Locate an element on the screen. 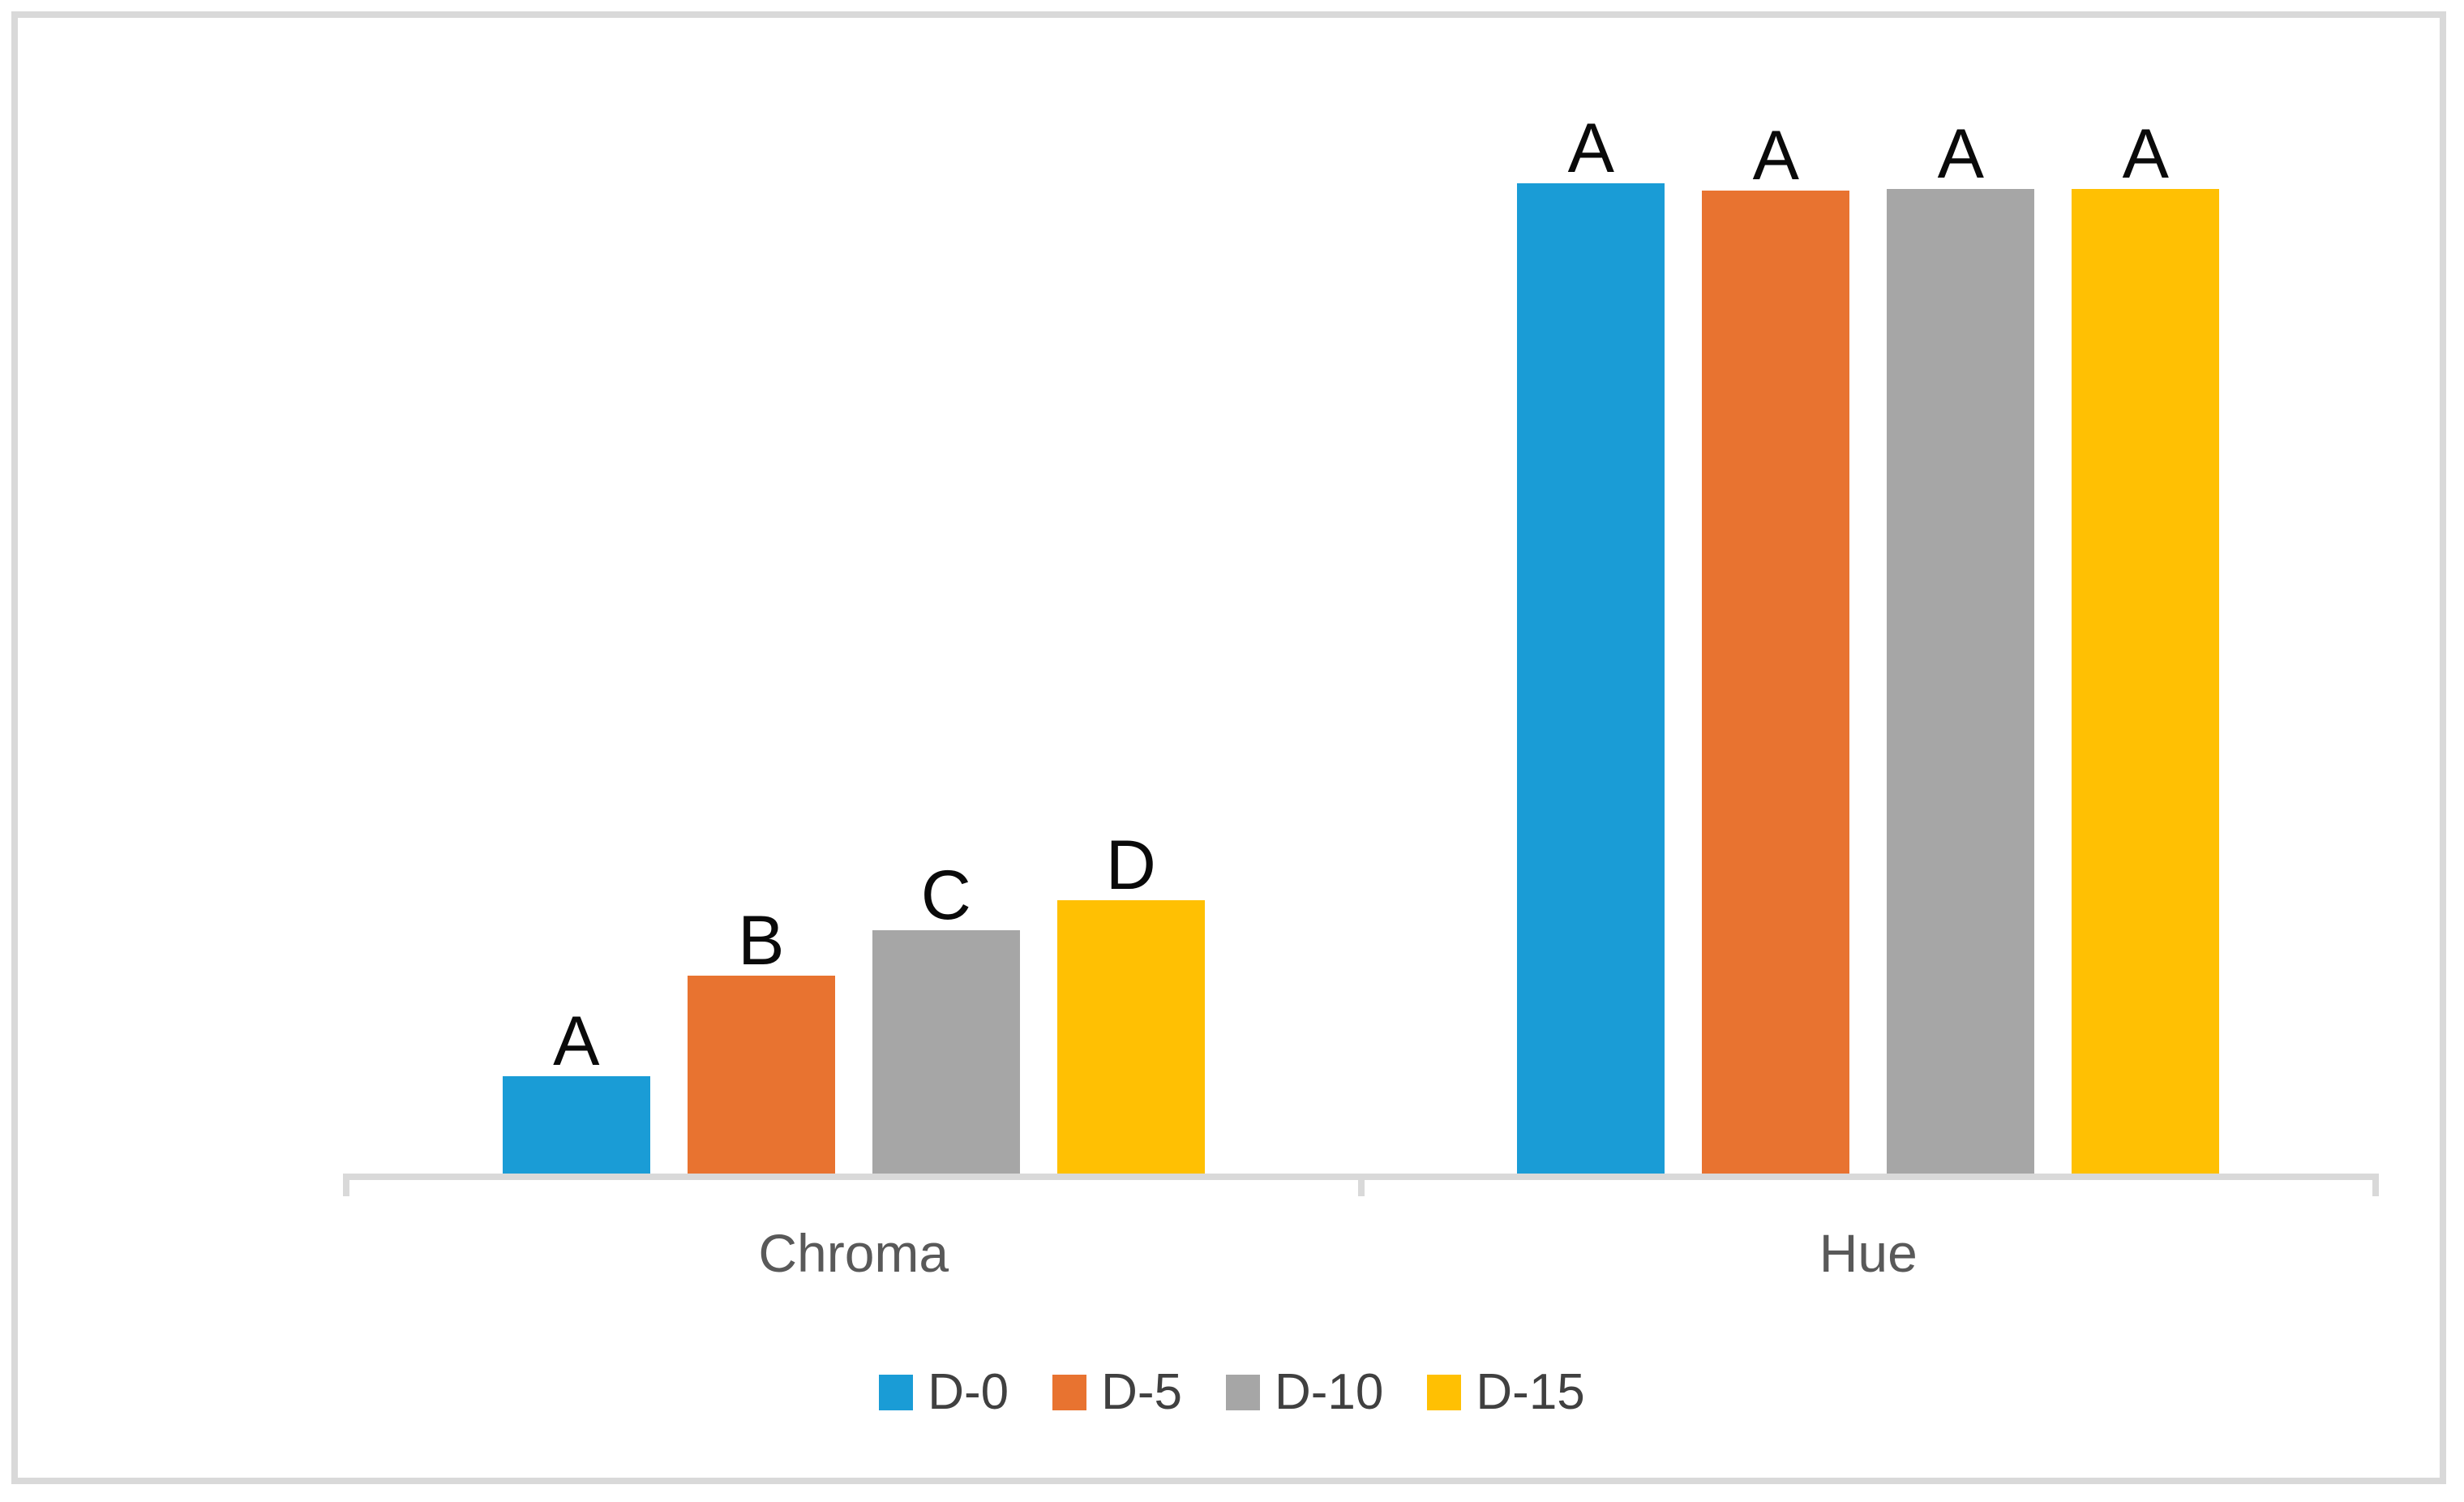  legend-label: D-15 is located at coordinates (1530, 1392).